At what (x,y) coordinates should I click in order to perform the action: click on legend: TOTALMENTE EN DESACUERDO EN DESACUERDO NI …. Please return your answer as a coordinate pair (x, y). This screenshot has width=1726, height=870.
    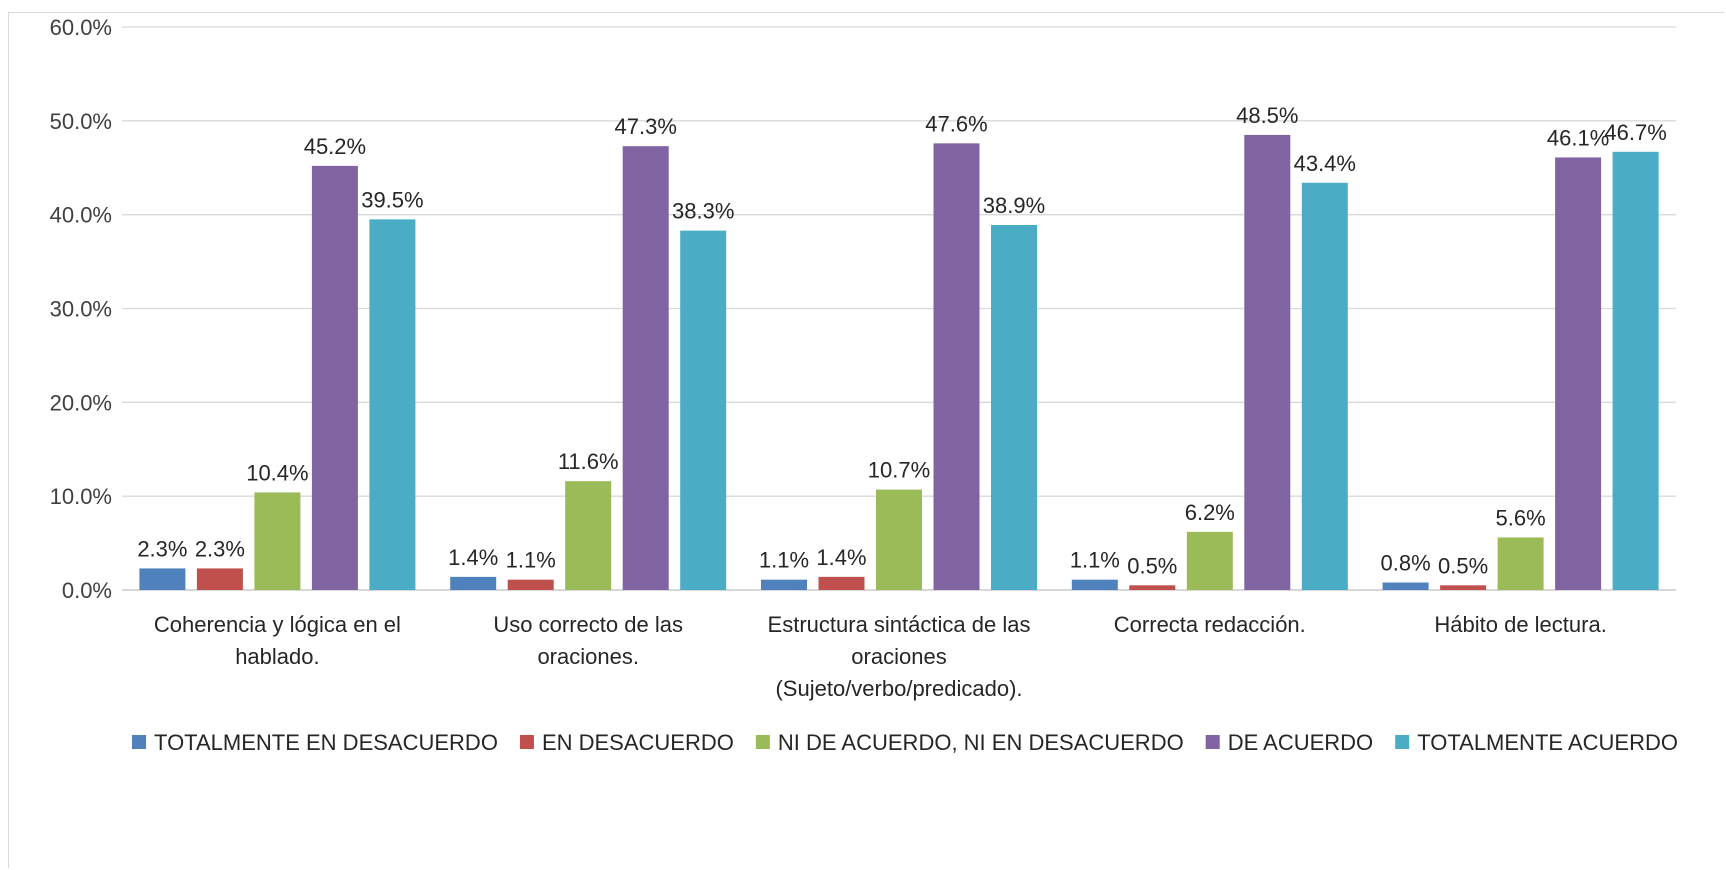
    Looking at the image, I should click on (905, 742).